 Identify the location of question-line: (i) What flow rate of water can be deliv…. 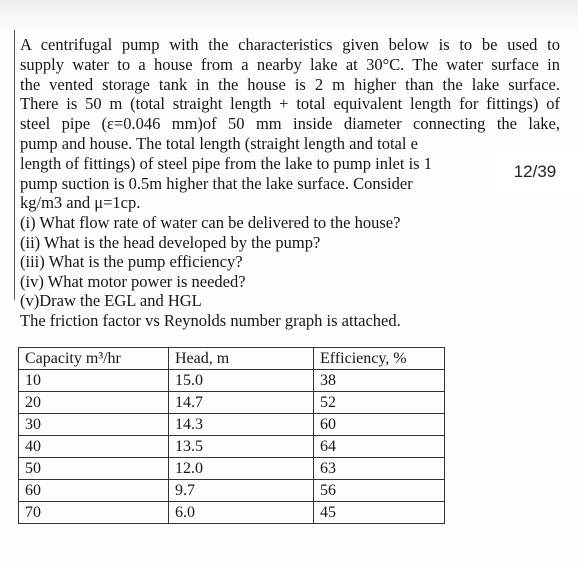
(210, 223).